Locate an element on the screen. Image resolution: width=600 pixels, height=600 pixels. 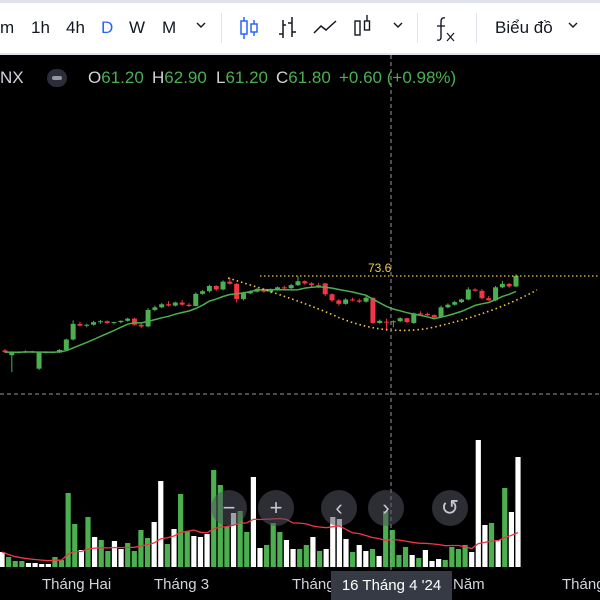
interval-w: W is located at coordinates (137, 27).